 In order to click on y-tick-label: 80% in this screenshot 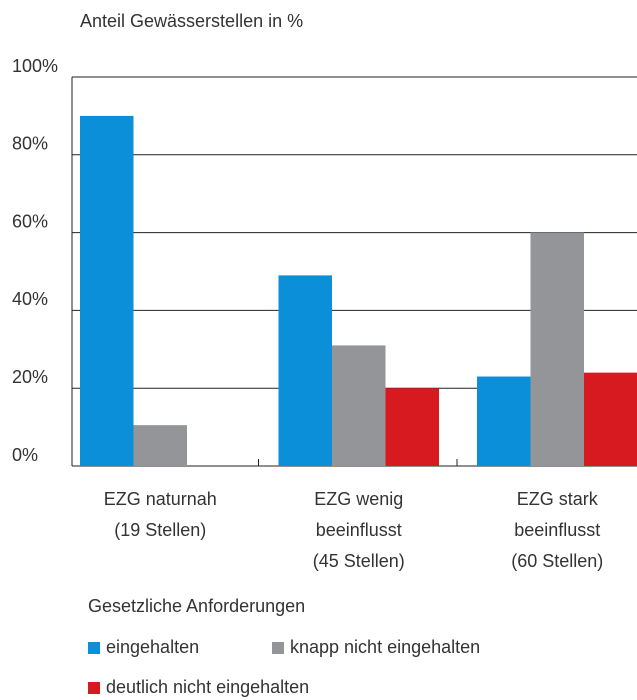, I will do `click(30, 144)`.